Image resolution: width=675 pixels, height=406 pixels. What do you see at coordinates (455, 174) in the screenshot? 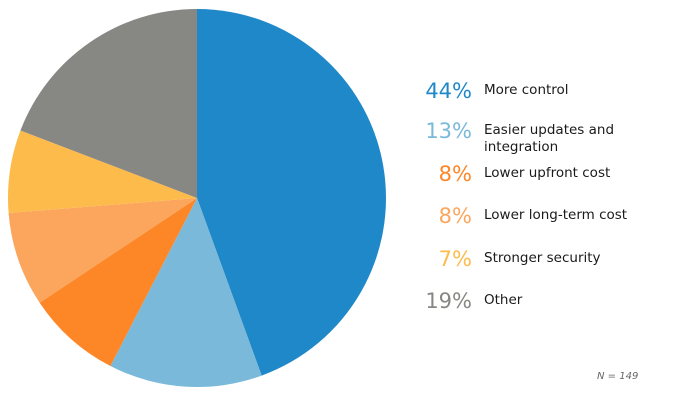
I see `legend-percent-2: 8%` at bounding box center [455, 174].